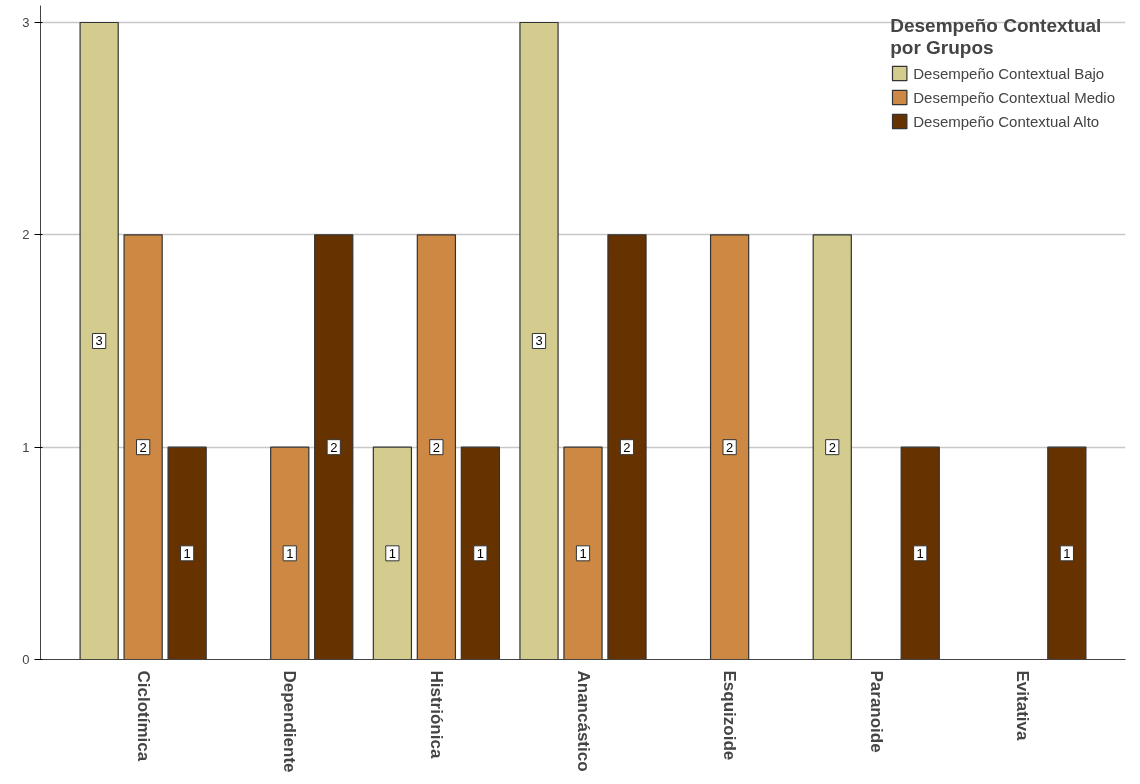  I want to click on x-tick-label: Ciclotímica, so click(143, 716).